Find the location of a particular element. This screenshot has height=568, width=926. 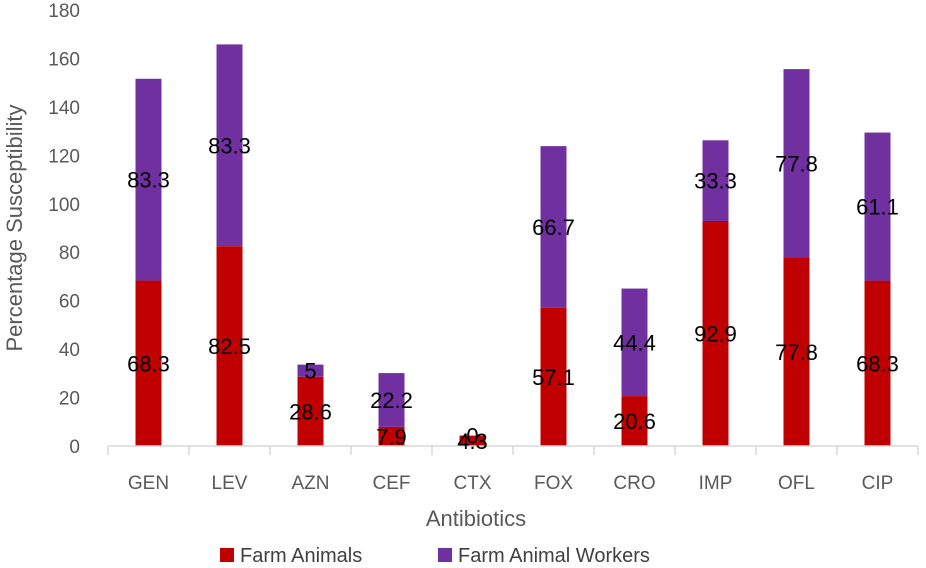

y-tick-label: 80 is located at coordinates (69, 253).